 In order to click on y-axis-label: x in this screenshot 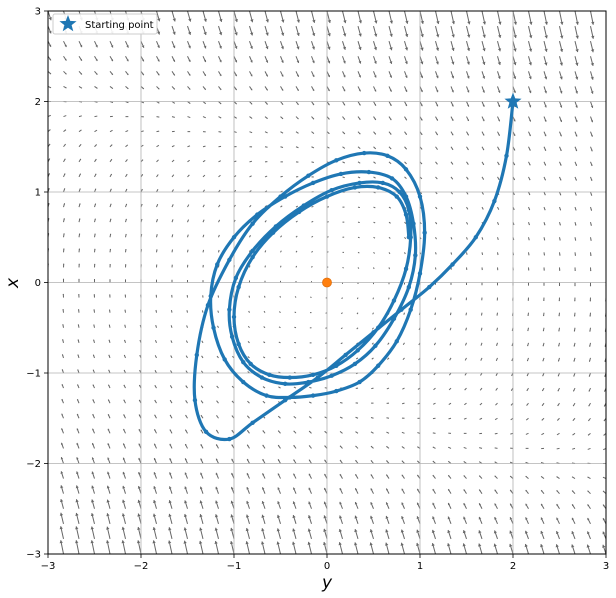, I will do `click(13, 283)`.